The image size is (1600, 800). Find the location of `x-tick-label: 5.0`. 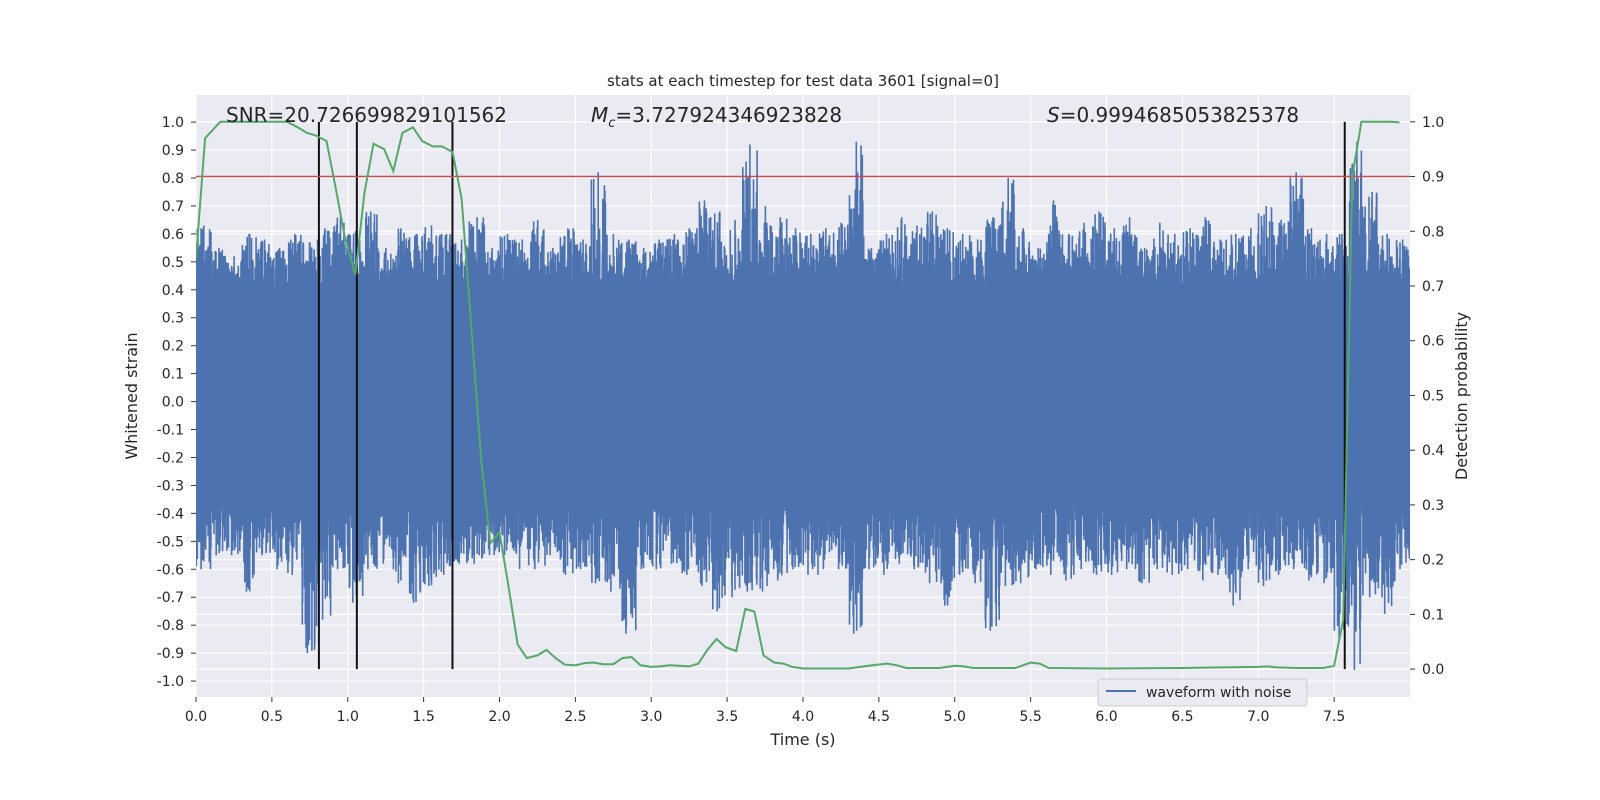

x-tick-label: 5.0 is located at coordinates (955, 717).